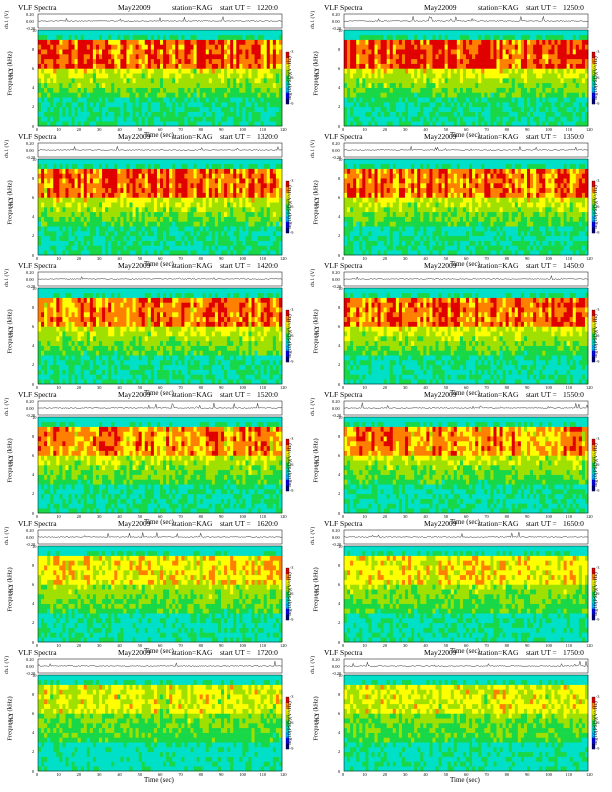 The image size is (612, 792). I want to click on panel-start-time: 1620:0, so click(267, 523).